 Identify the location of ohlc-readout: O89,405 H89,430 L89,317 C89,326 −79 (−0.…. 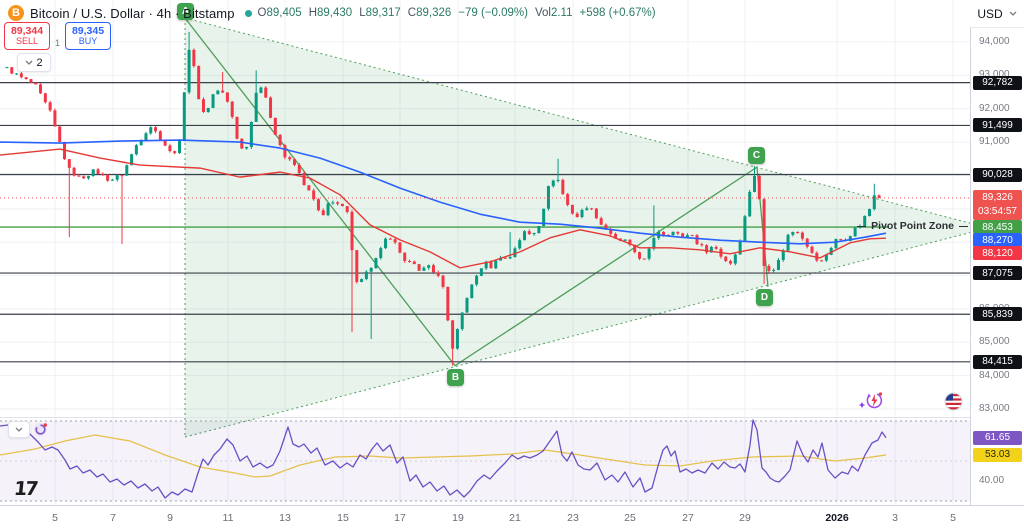
(457, 13).